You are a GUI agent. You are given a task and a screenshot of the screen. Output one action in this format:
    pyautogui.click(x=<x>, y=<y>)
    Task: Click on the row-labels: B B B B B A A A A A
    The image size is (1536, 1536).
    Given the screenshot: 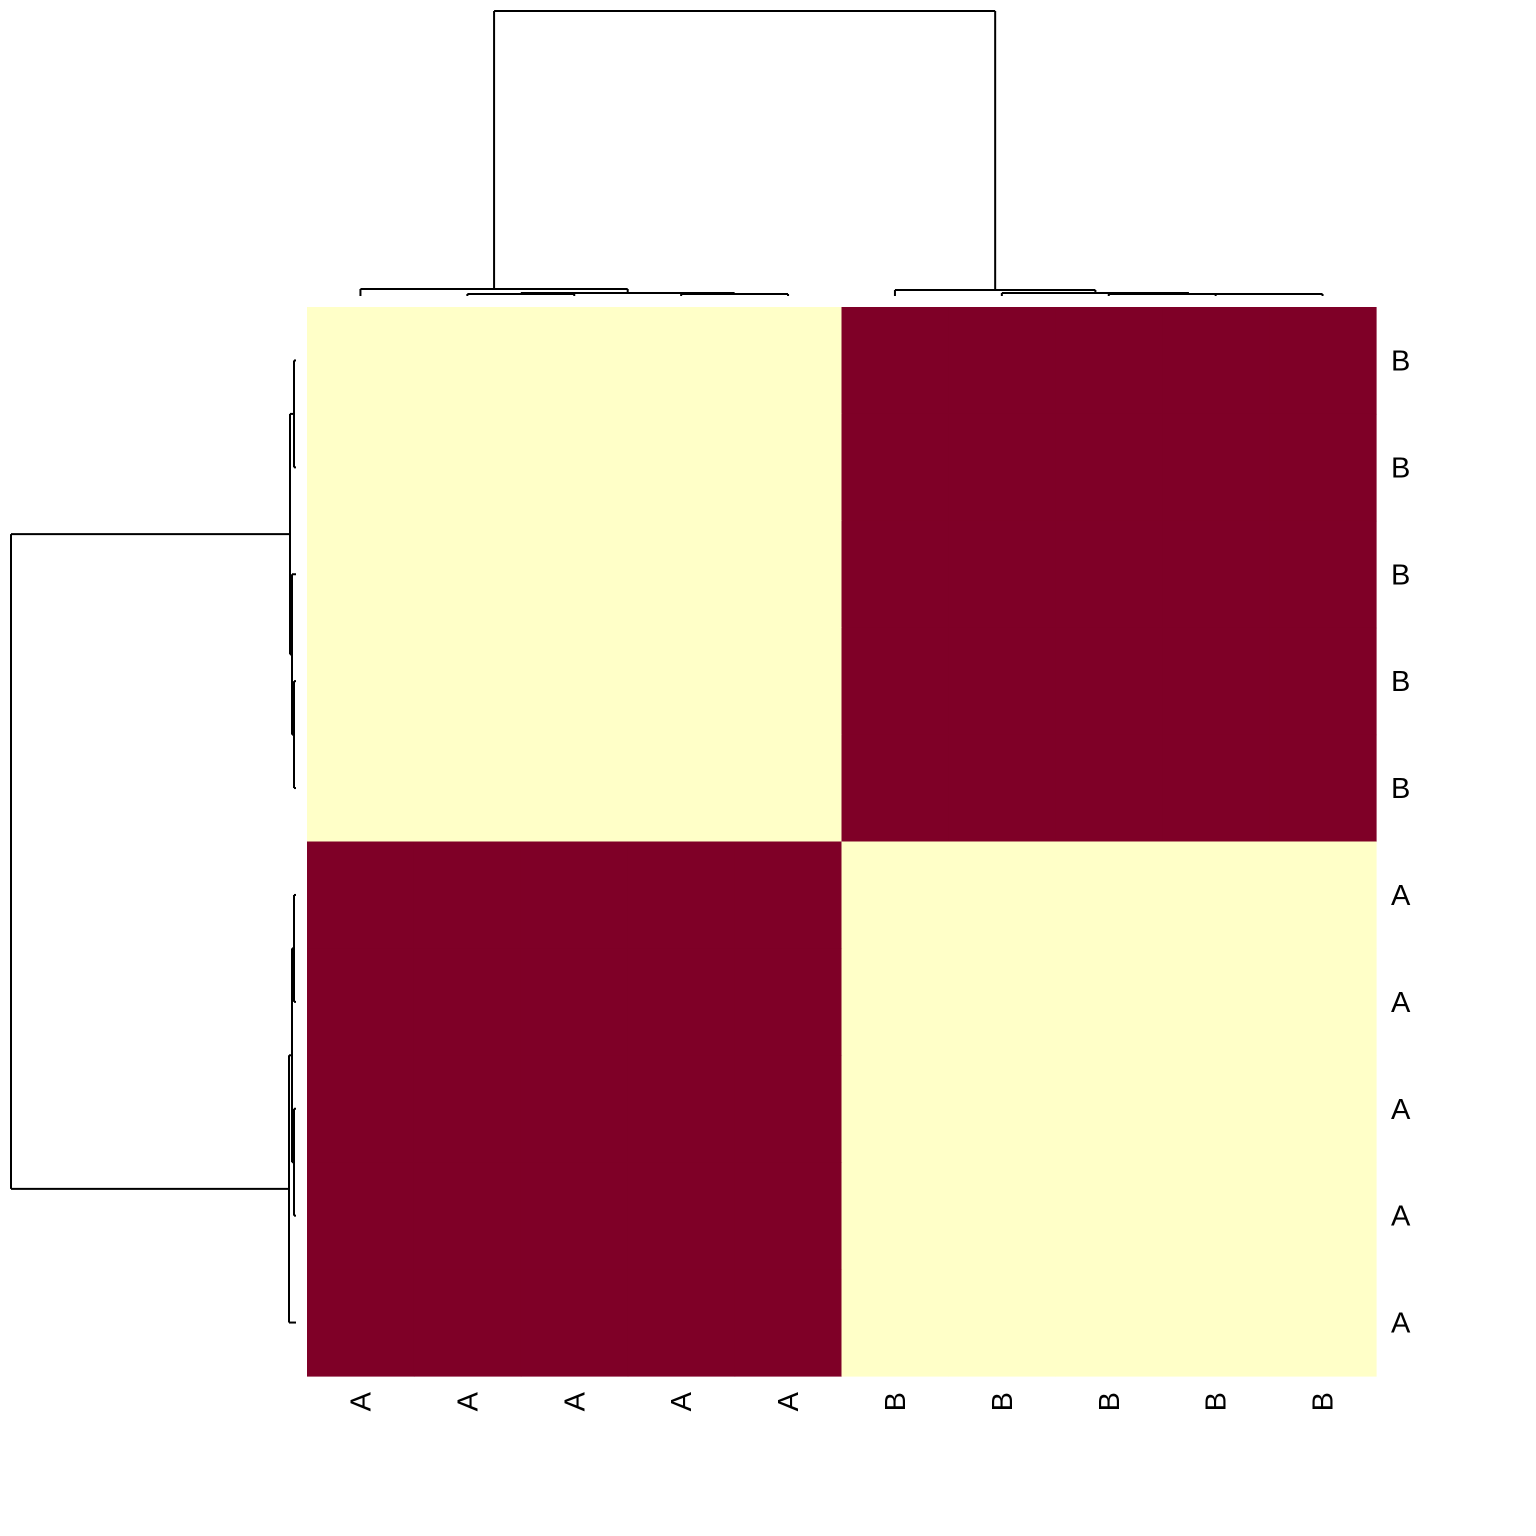 What is the action you would take?
    pyautogui.click(x=1401, y=842)
    